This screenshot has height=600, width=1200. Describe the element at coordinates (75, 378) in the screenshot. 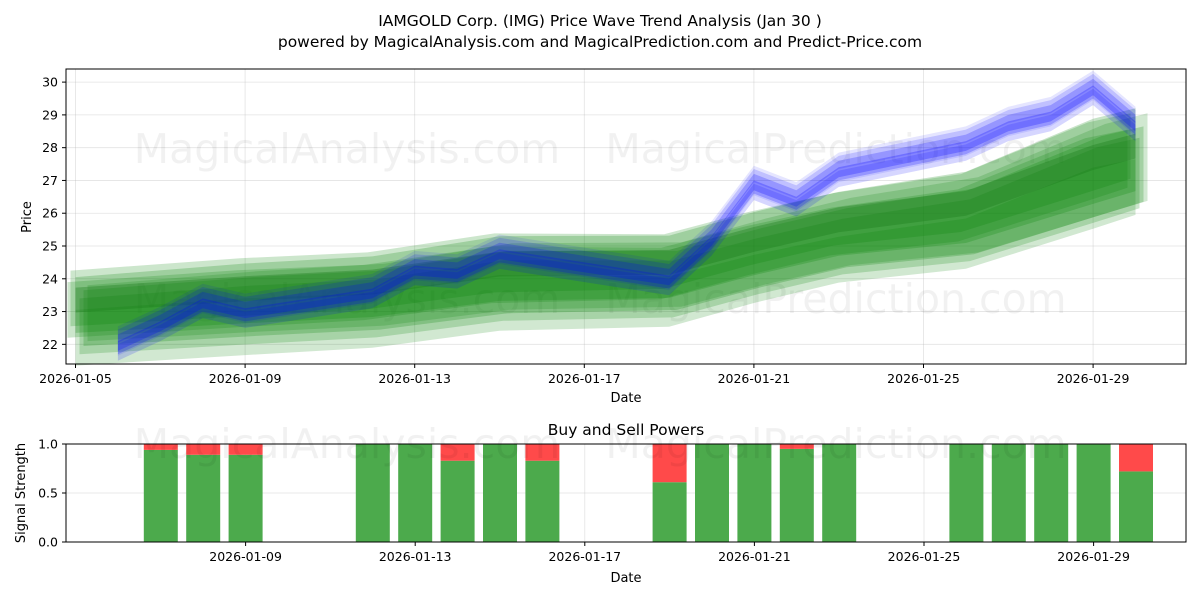

I see `price-x-tick-label: 2026-01-05` at that location.